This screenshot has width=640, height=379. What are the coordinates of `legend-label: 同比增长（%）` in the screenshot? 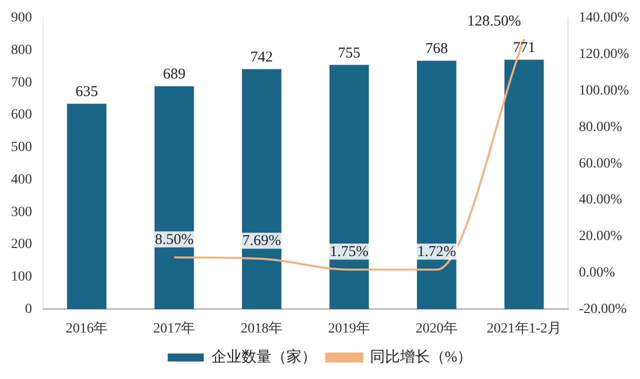 It's located at (421, 357).